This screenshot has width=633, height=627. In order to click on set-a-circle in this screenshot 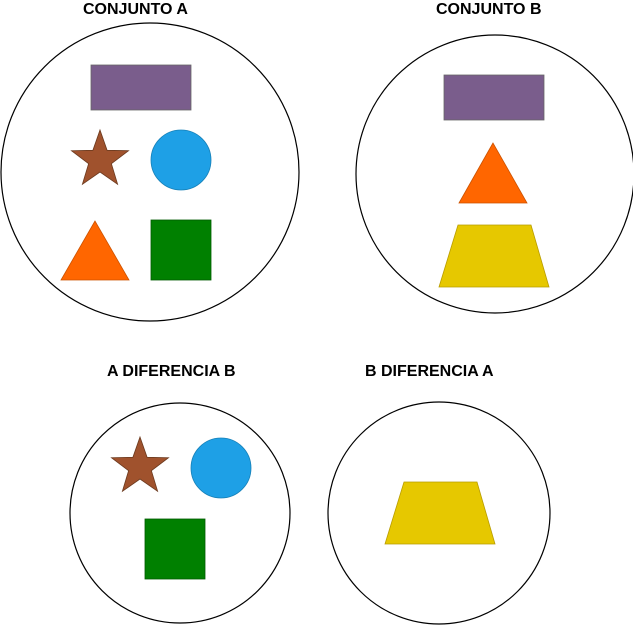, I will do `click(181, 160)`.